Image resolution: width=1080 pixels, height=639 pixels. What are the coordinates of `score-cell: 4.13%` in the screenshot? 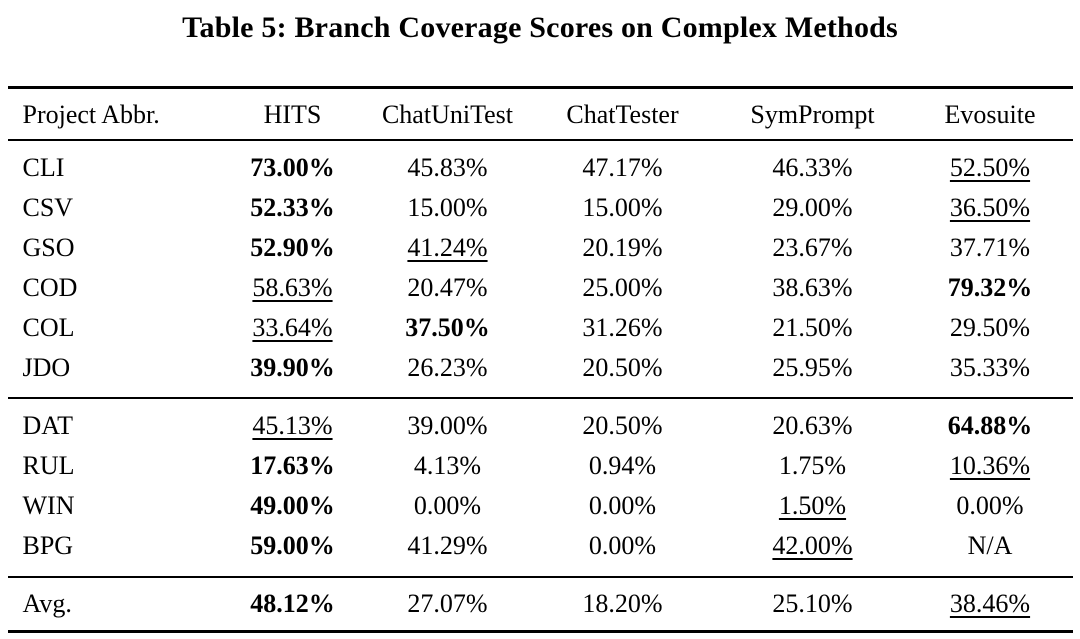 It's located at (447, 465).